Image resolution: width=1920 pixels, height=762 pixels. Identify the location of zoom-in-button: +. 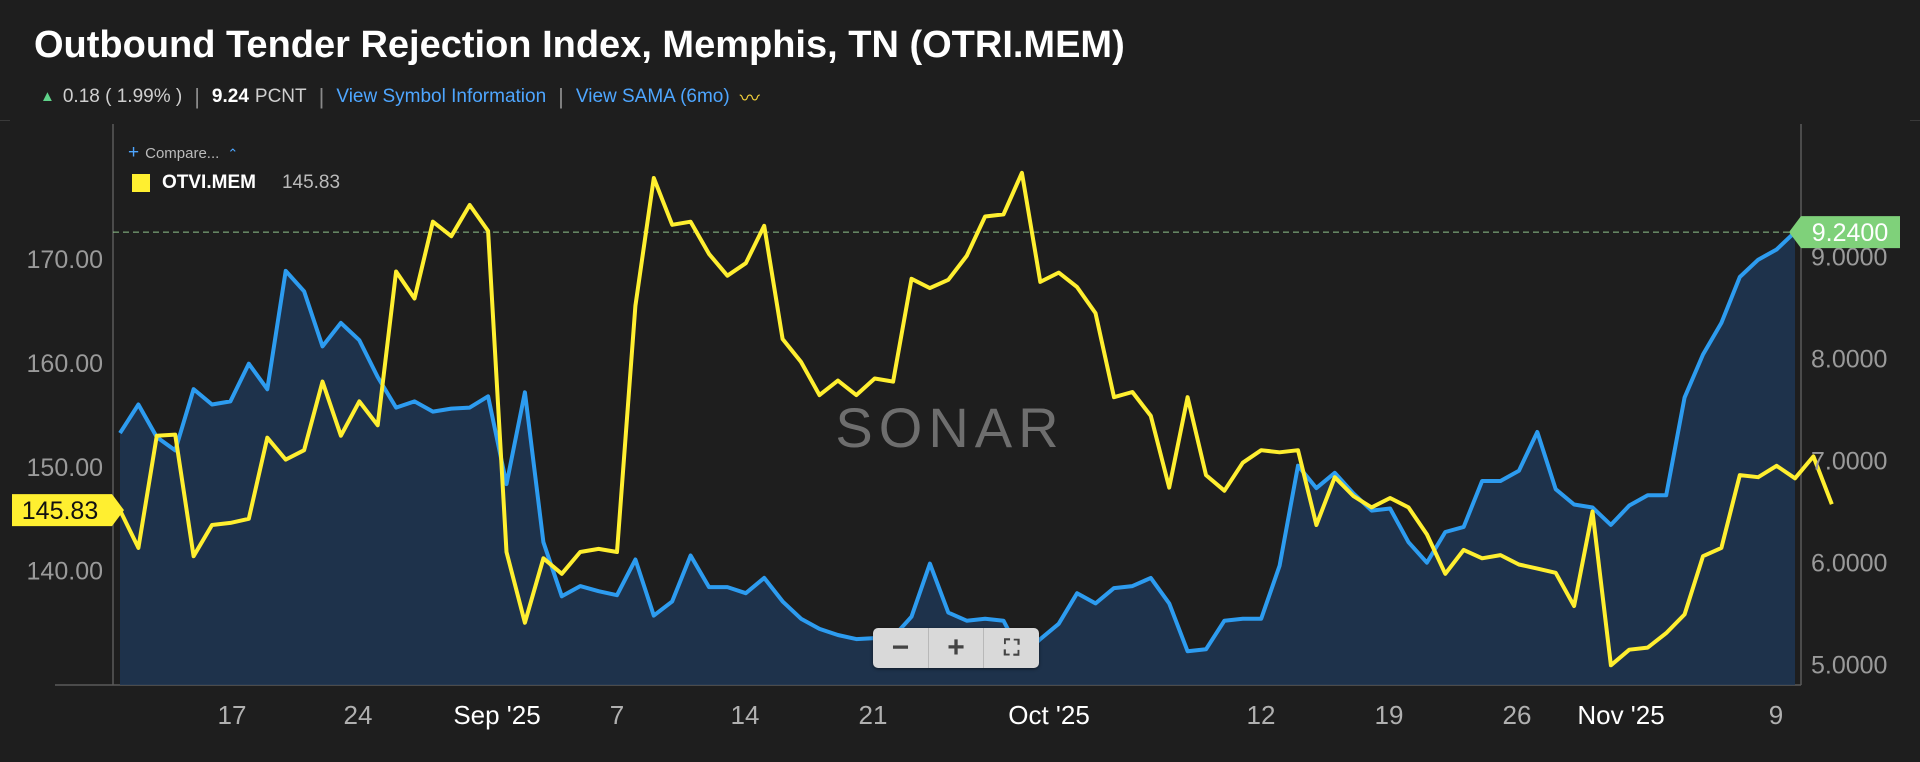
(957, 648).